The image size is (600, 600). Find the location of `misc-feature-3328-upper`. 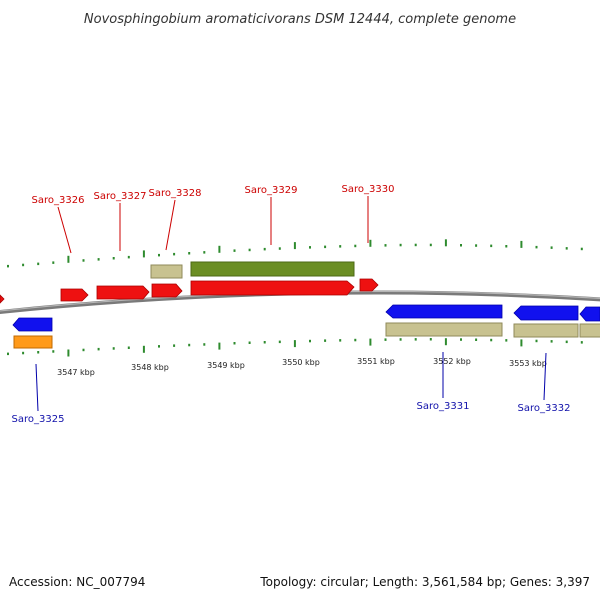

misc-feature-3328-upper is located at coordinates (166, 271).